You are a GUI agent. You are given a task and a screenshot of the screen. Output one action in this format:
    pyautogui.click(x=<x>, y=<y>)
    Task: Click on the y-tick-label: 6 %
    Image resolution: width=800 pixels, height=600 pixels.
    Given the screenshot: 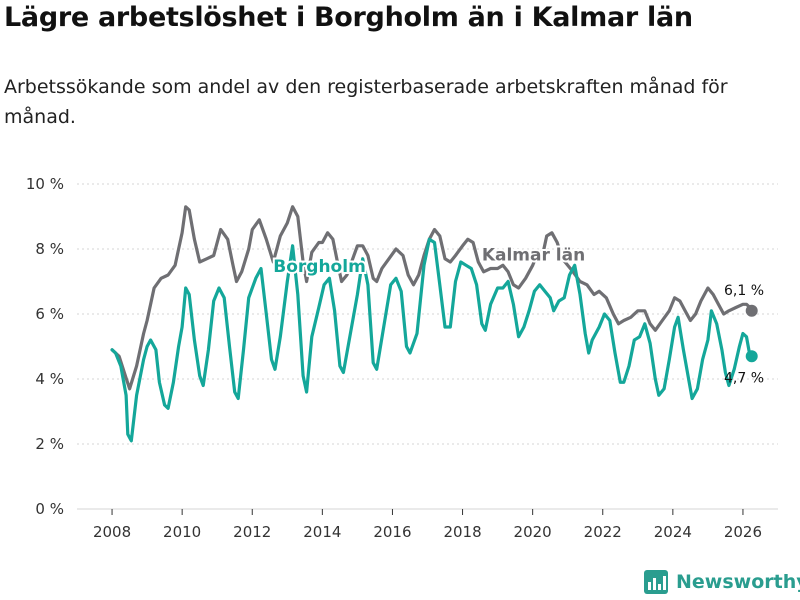 What is the action you would take?
    pyautogui.click(x=49, y=314)
    